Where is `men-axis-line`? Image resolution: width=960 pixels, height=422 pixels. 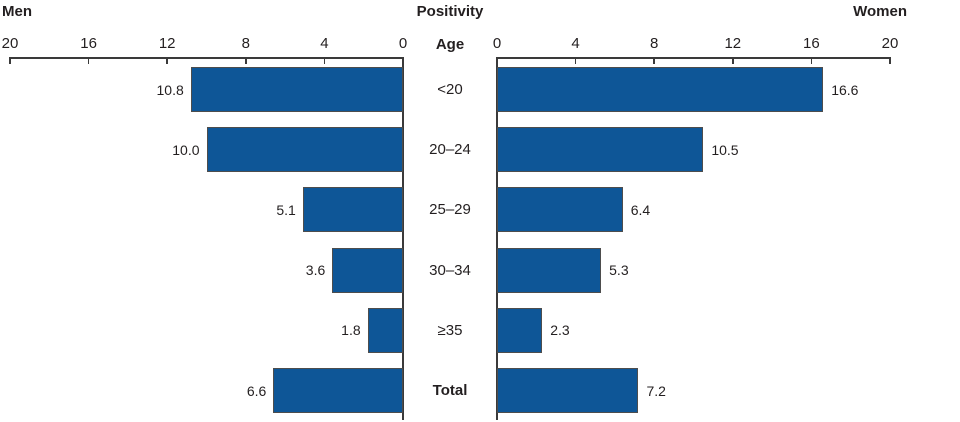 men-axis-line is located at coordinates (206, 58).